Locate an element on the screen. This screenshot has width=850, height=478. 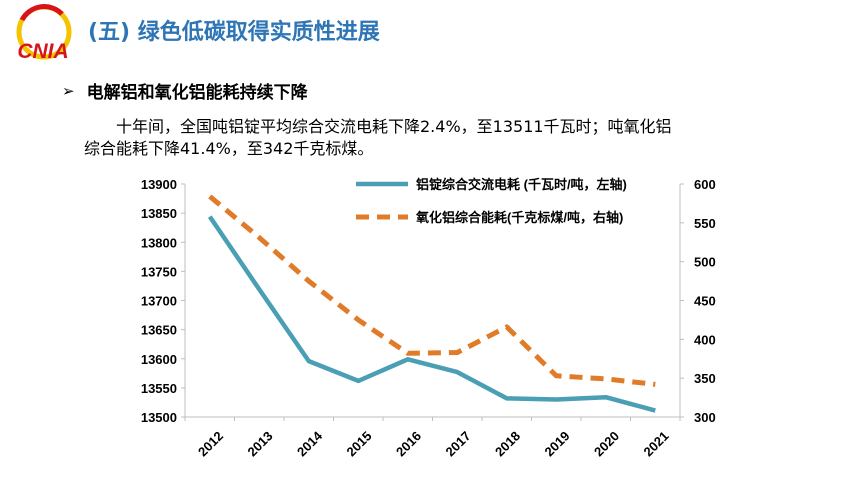
bullet-heading-row: ➢ 电解铝和氧化铝能耗持续下降 is located at coordinates (185, 91).